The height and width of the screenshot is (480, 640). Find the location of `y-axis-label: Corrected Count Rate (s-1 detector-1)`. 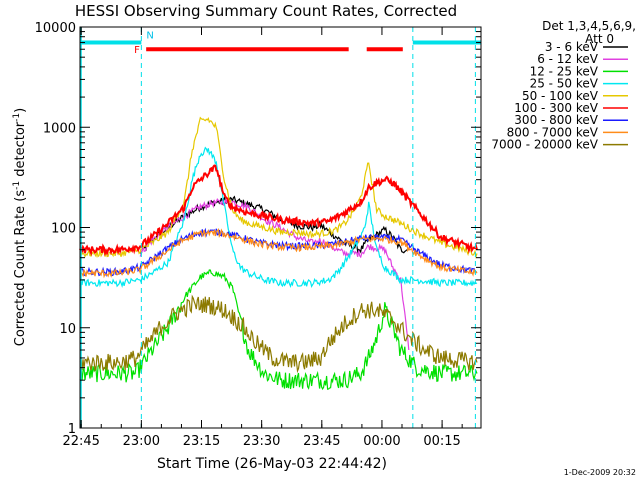

y-axis-label: Corrected Count Rate (s-1 detector-1) is located at coordinates (20, 227).